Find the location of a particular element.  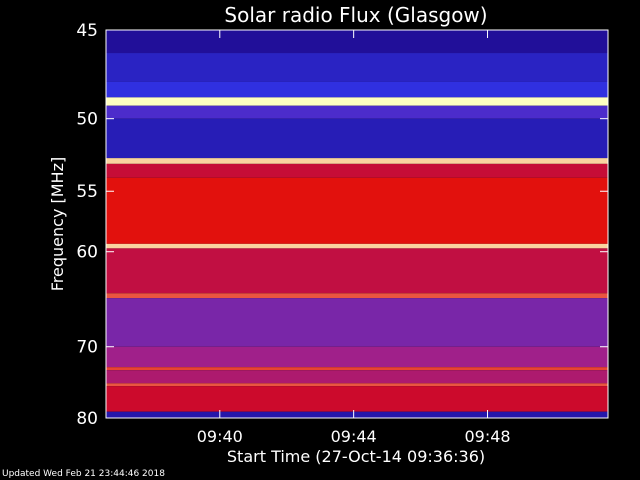

updated-timestamp: Updated Wed Feb 21 23:44:46 2018 is located at coordinates (83, 474).